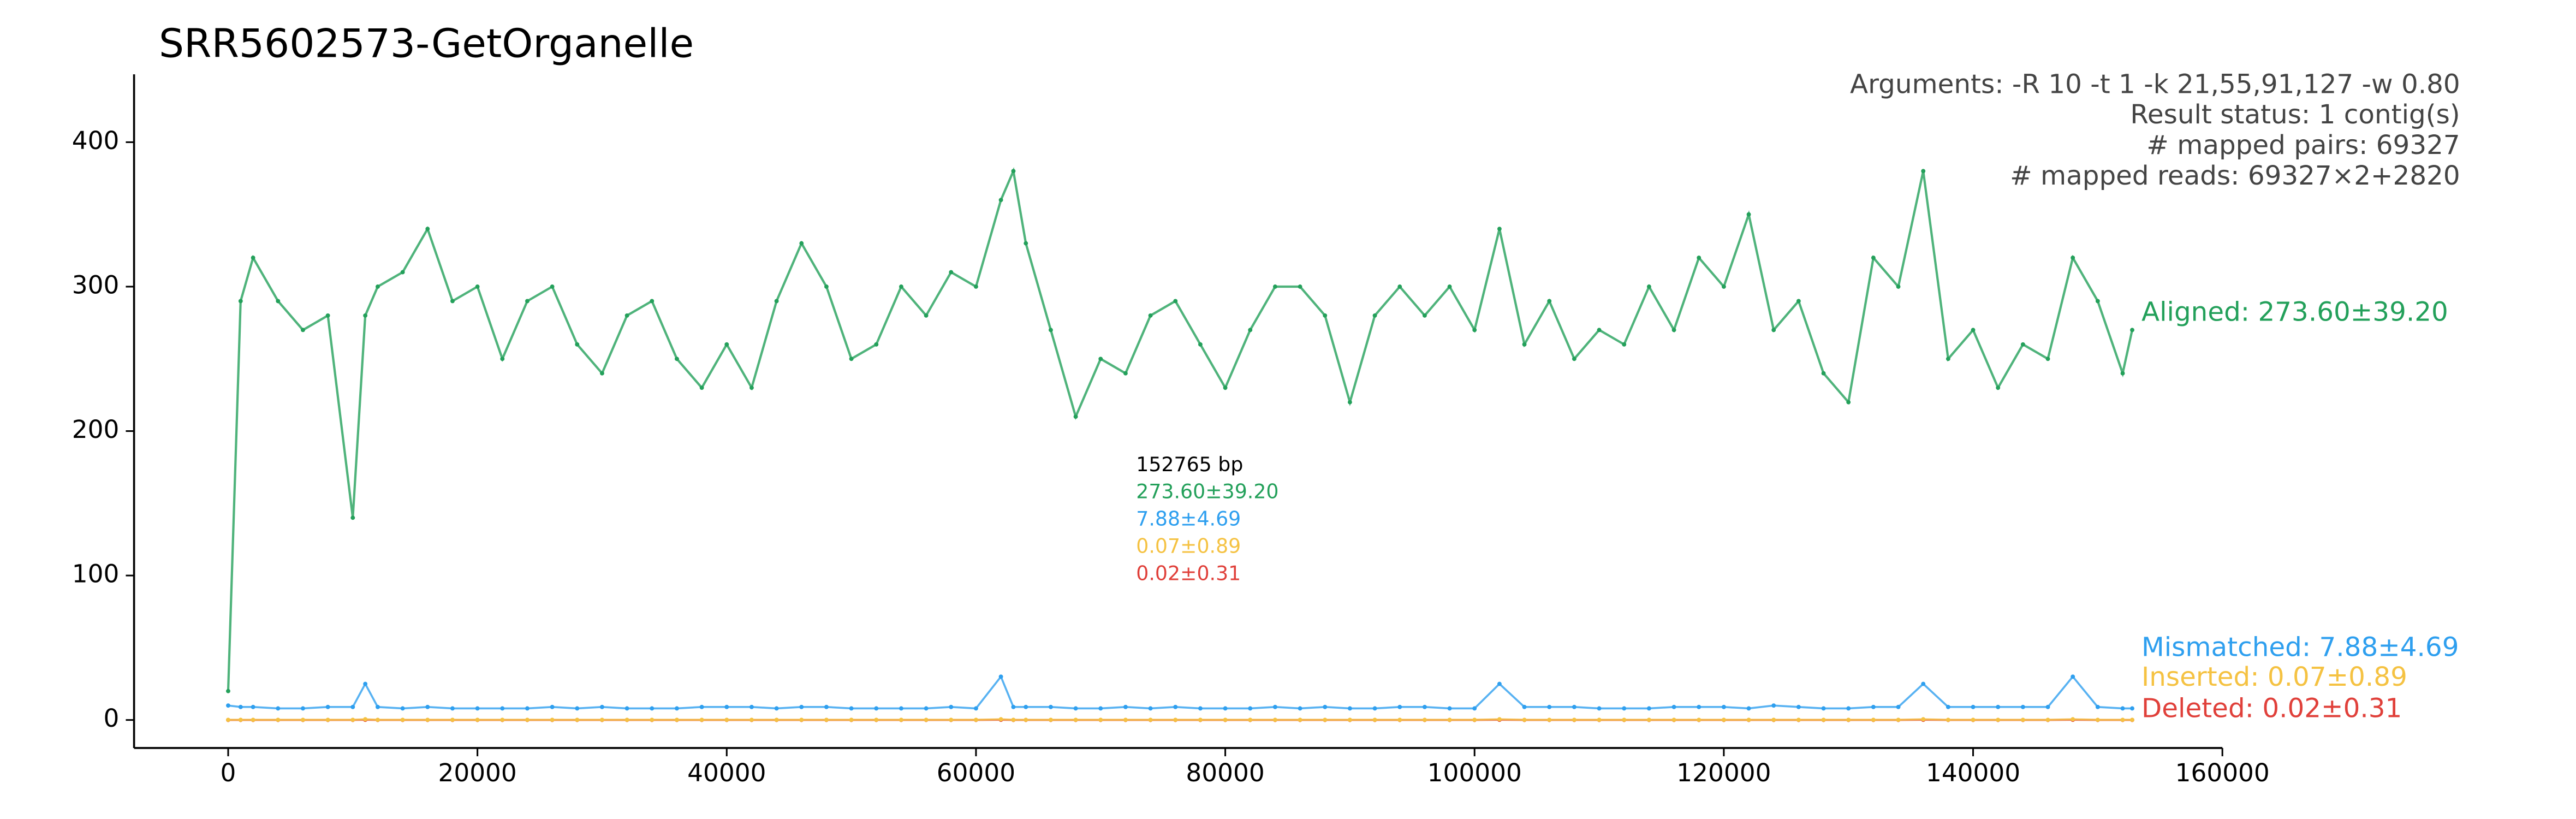 This screenshot has width=2576, height=819. What do you see at coordinates (2271, 708) in the screenshot?
I see `series-label: Deleted: 0.02±0.31` at bounding box center [2271, 708].